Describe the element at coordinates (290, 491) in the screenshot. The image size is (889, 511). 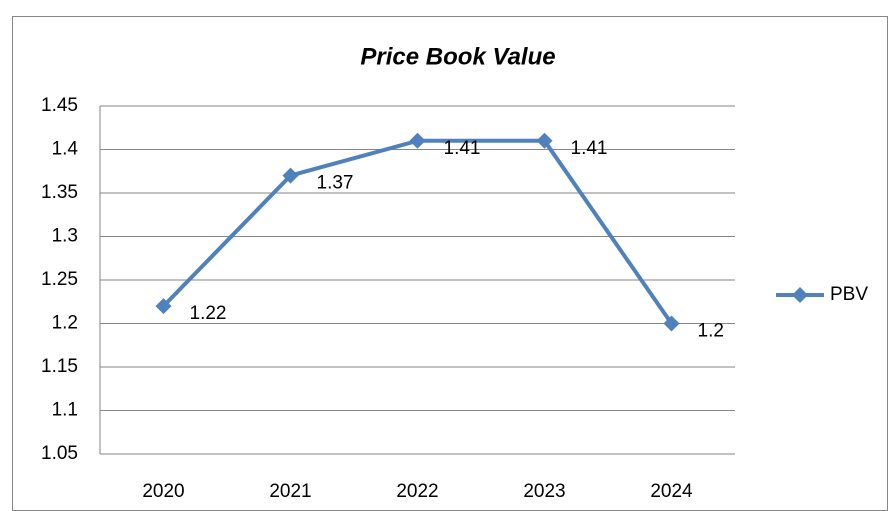
I see `x-tick-label: 2021` at that location.